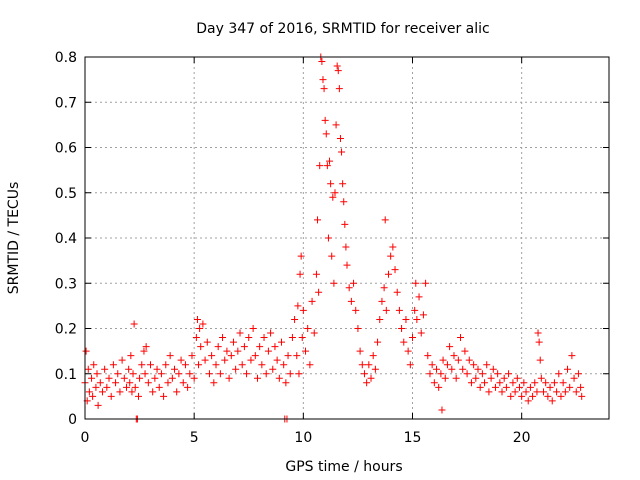 The image size is (640, 480). What do you see at coordinates (66, 149) in the screenshot?
I see `y-tick-label: 0.6` at bounding box center [66, 149].